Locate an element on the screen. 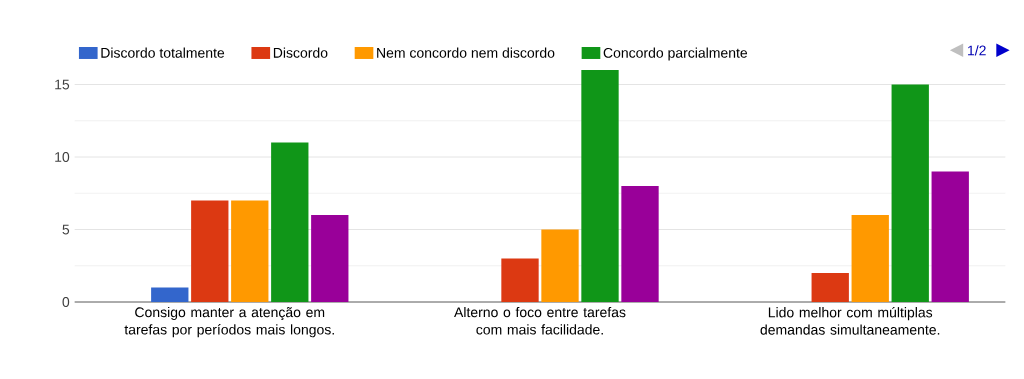  x-tick-label: Alterno o foco entre tarefas com mais facilidade. is located at coordinates (540, 320).